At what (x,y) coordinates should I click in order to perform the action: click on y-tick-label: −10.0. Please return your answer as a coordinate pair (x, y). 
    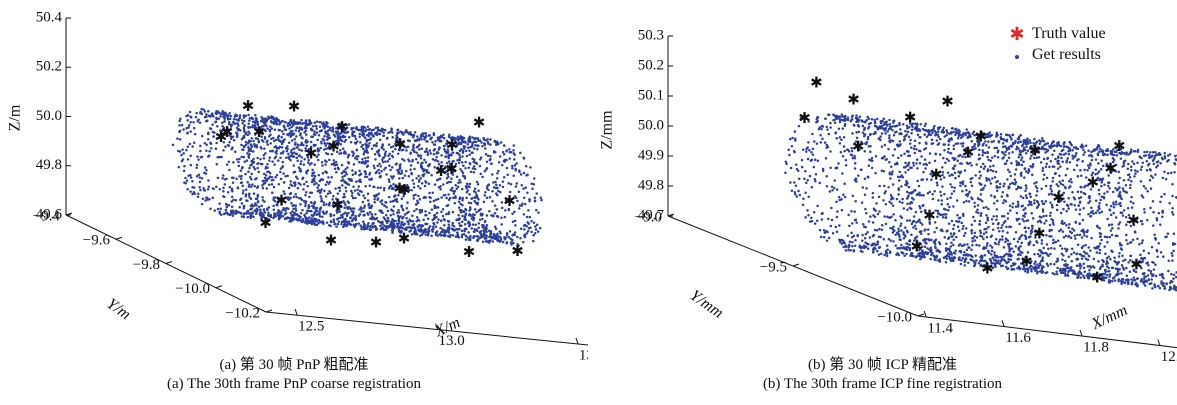
    Looking at the image, I should click on (192, 289).